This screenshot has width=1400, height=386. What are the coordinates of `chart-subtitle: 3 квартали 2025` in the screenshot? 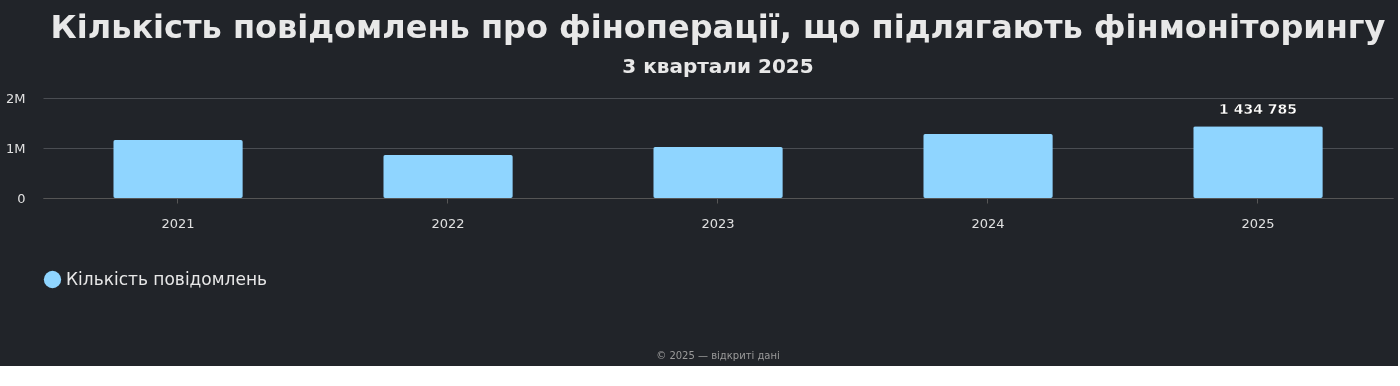 It's located at (718, 66).